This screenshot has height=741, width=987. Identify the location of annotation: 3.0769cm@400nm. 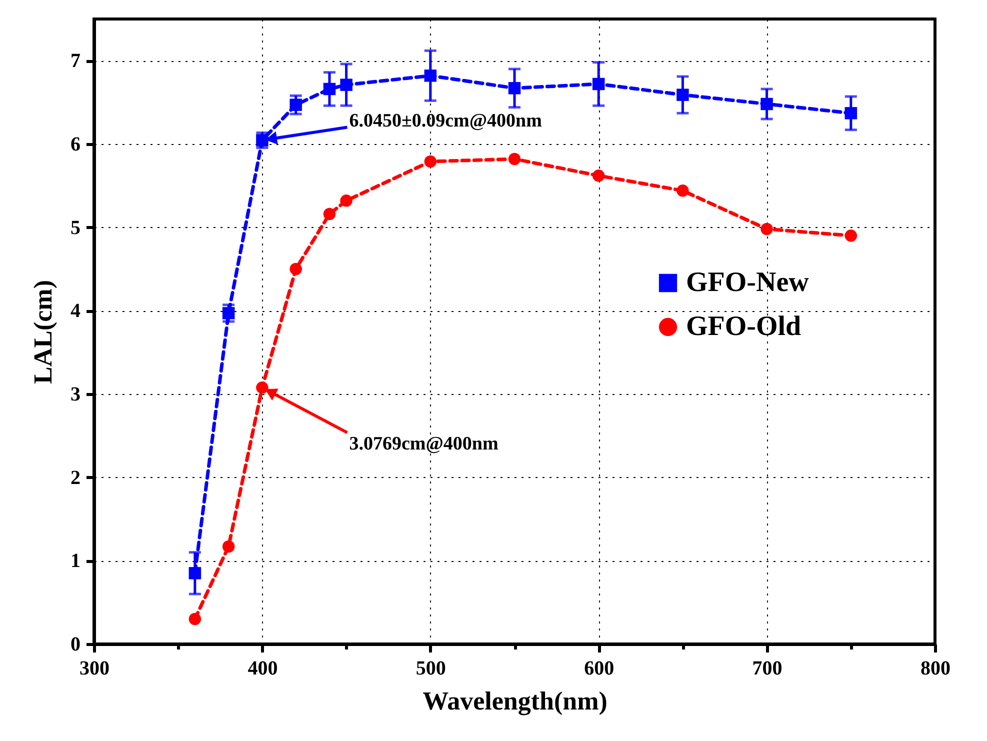
(423, 444).